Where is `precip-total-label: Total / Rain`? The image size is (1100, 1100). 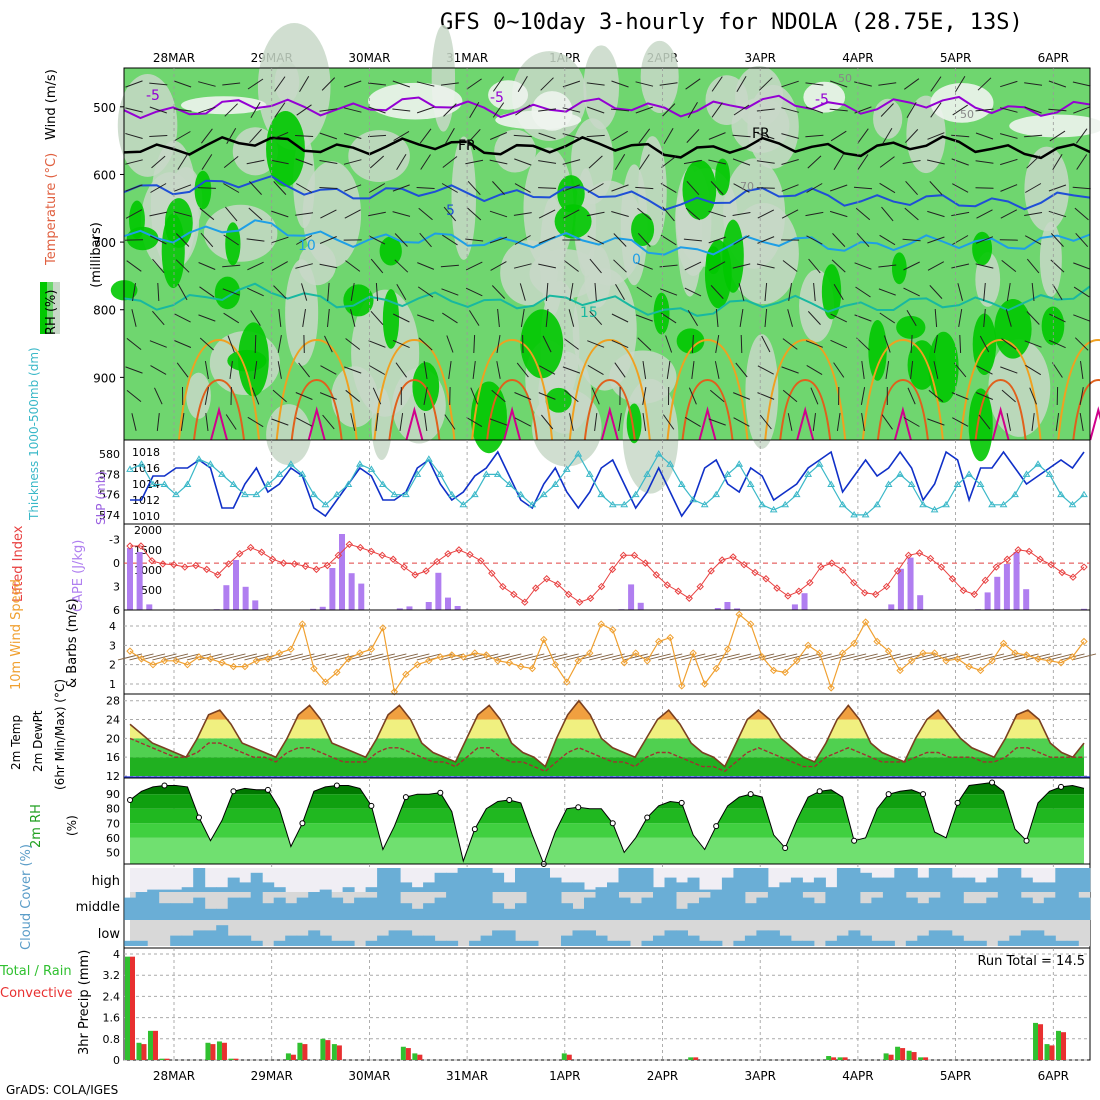
precip-total-label: Total / Rain is located at coordinates (36, 971).